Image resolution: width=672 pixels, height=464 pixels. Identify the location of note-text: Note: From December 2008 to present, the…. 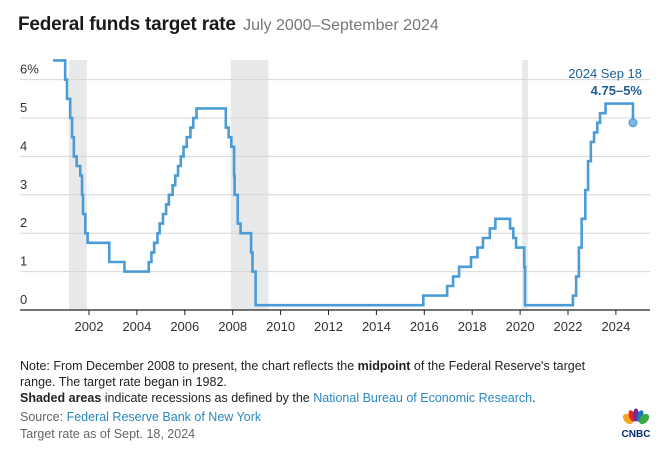
(320, 374).